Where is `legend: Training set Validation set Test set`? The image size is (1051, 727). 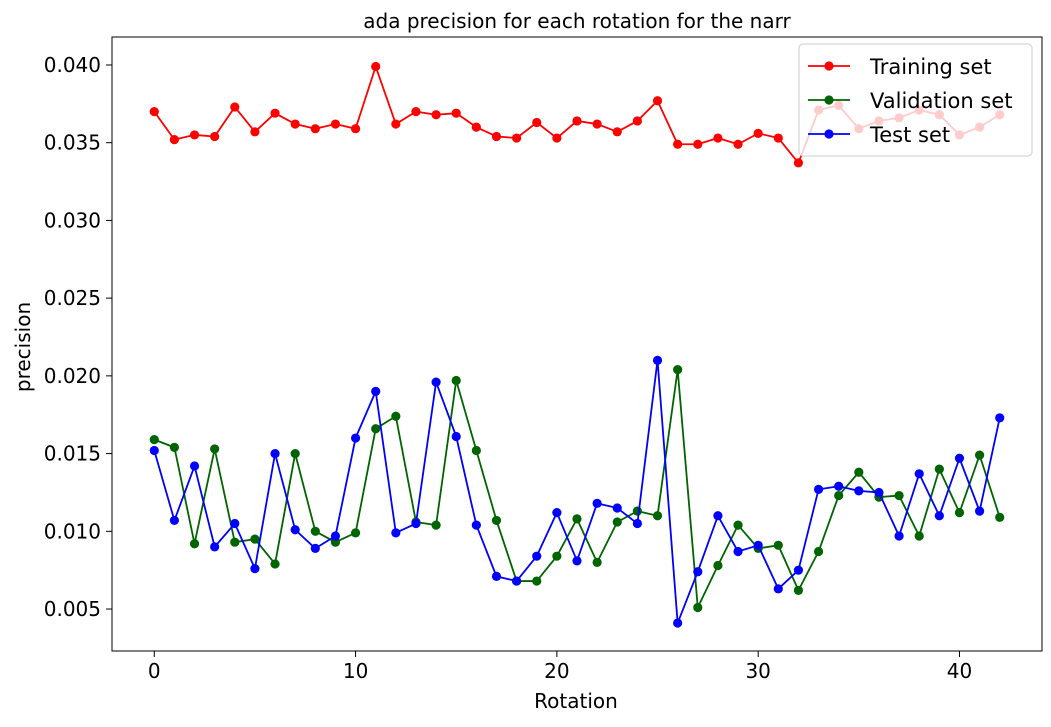
legend: Training set Validation set Test set is located at coordinates (915, 100).